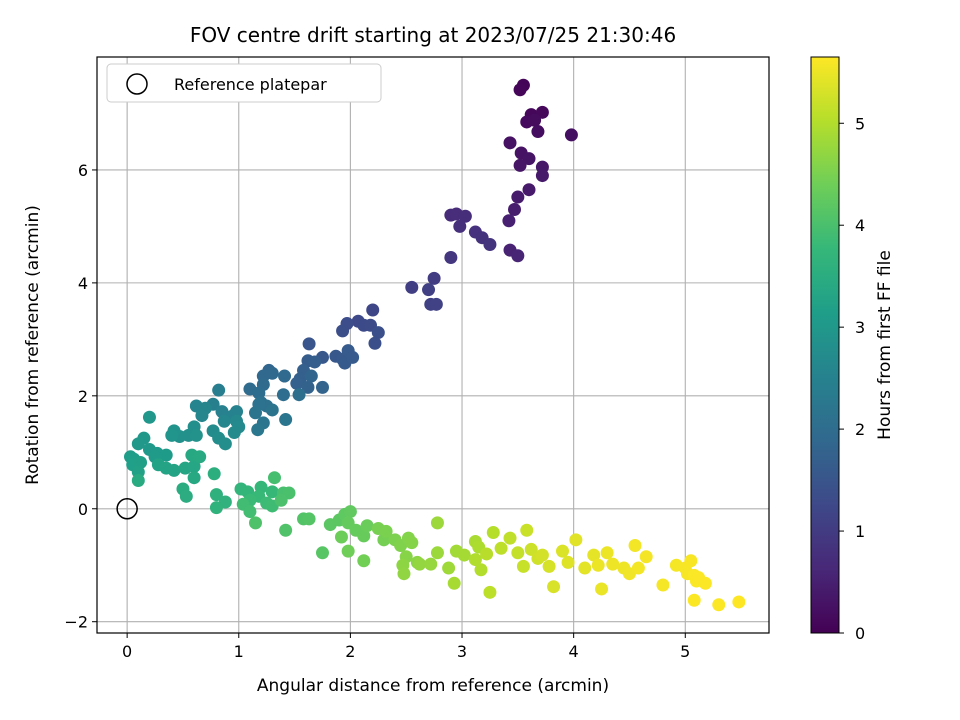 The height and width of the screenshot is (720, 960). What do you see at coordinates (80, 396) in the screenshot?
I see `y-axis-ticks: −2 0 2 4 6` at bounding box center [80, 396].